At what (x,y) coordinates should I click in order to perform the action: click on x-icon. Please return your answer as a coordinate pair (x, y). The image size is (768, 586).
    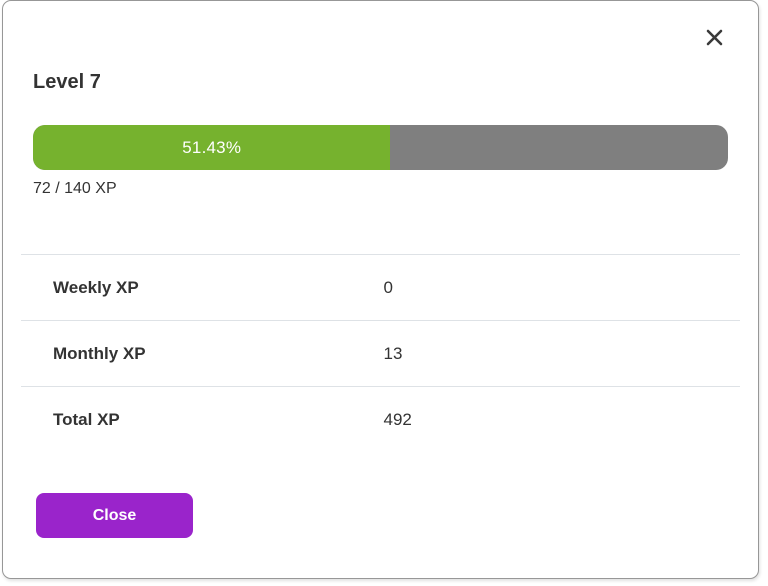
    Looking at the image, I should click on (714, 37).